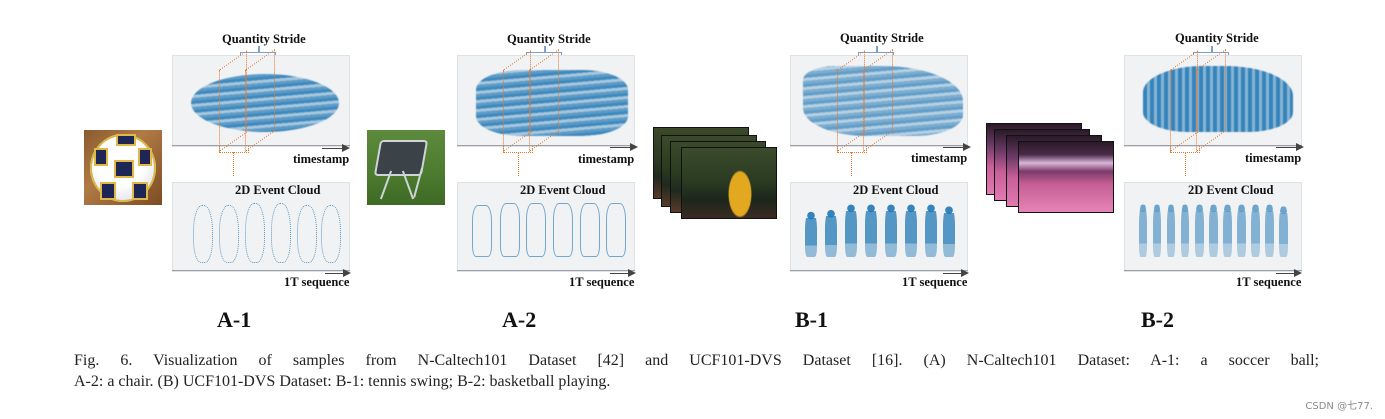 This screenshot has height=419, width=1385. What do you see at coordinates (1157, 319) in the screenshot?
I see `panel-label-b2: B-2` at bounding box center [1157, 319].